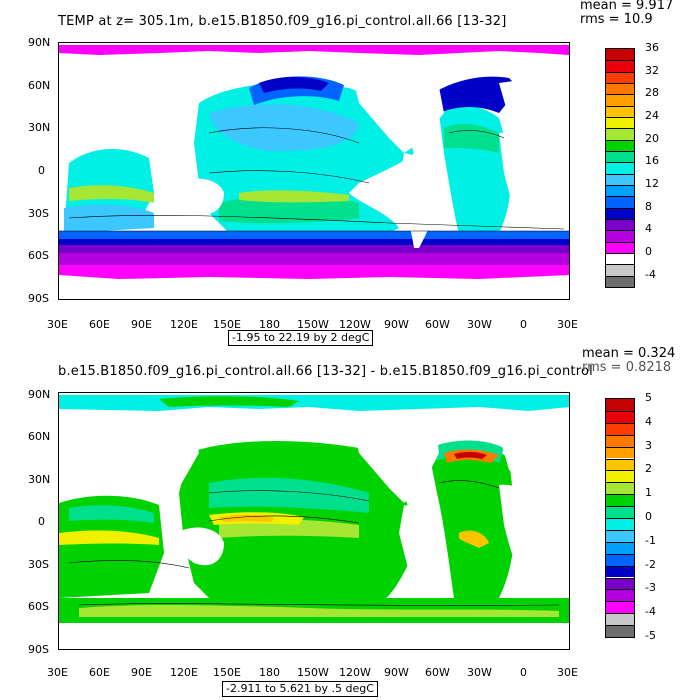 The height and width of the screenshot is (700, 700). I want to click on panel2-lat-label: 30N, so click(39, 479).